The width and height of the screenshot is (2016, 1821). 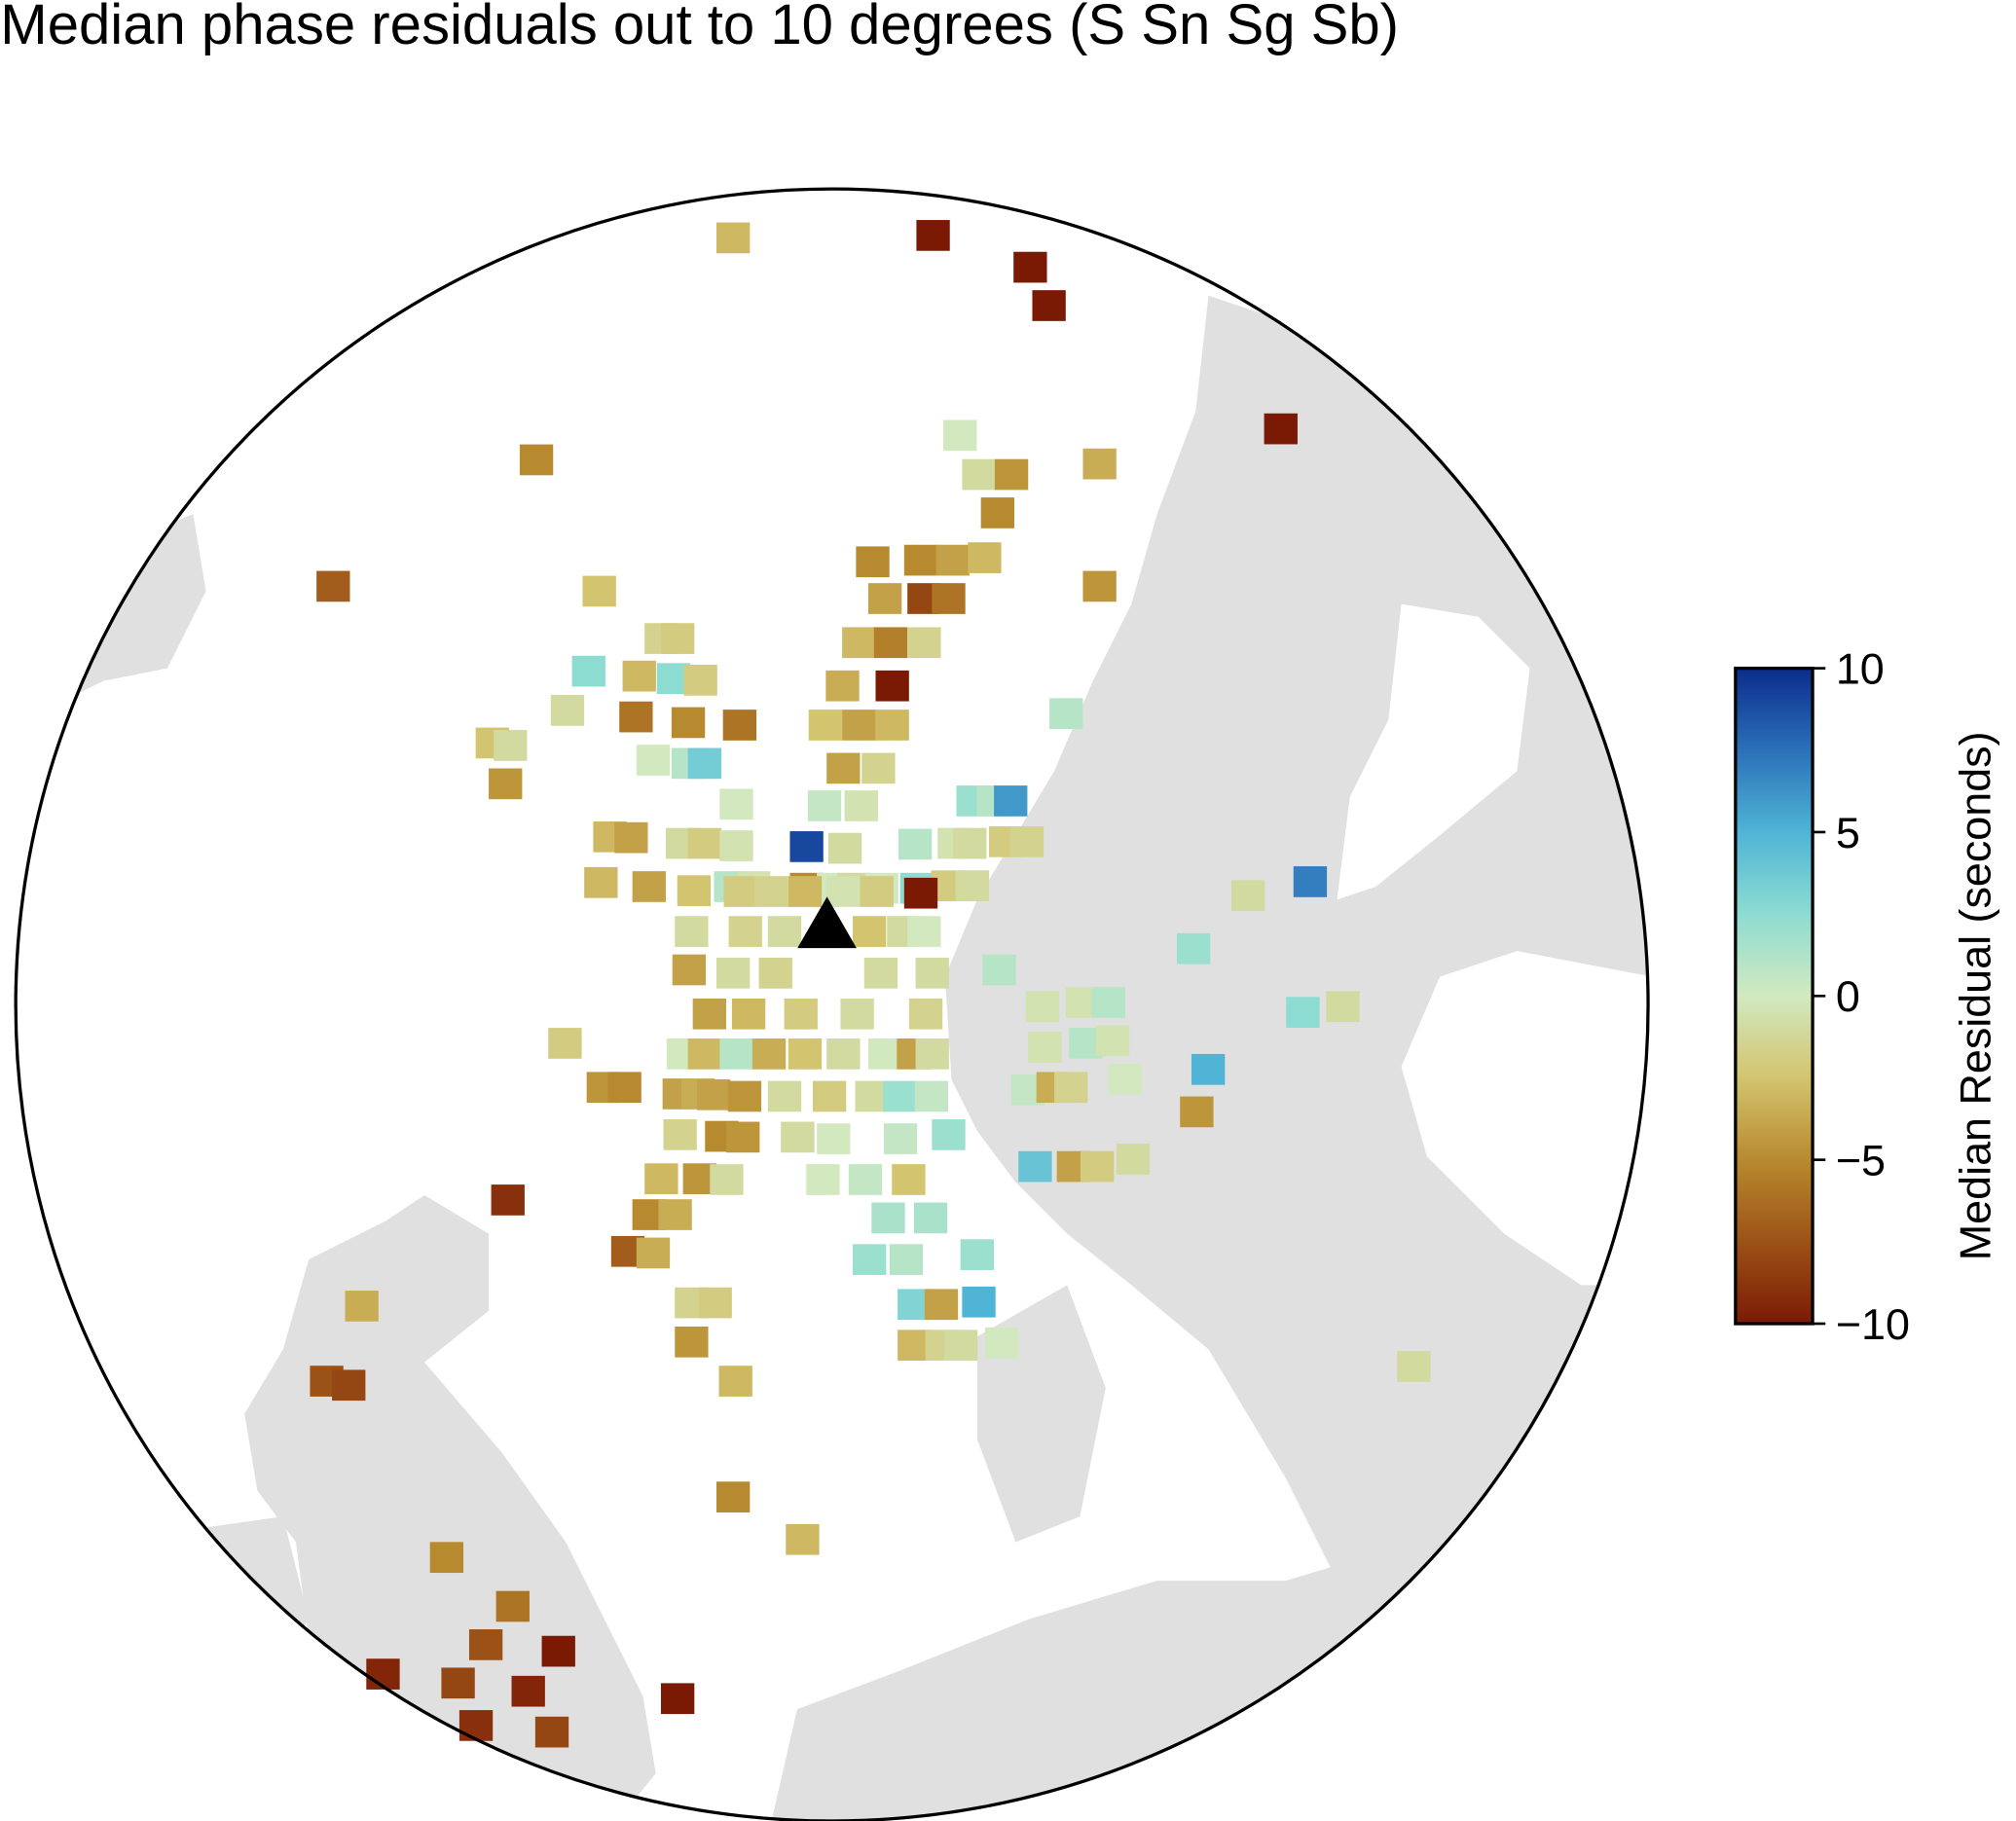 I want to click on colorbar-tick-label: 10, so click(x=1860, y=668).